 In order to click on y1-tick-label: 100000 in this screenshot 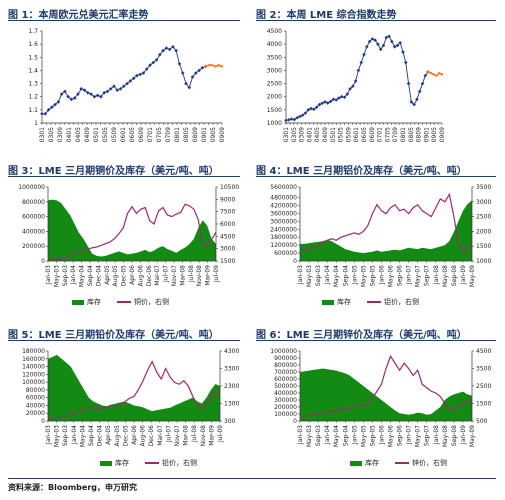, I will do `click(33, 382)`.